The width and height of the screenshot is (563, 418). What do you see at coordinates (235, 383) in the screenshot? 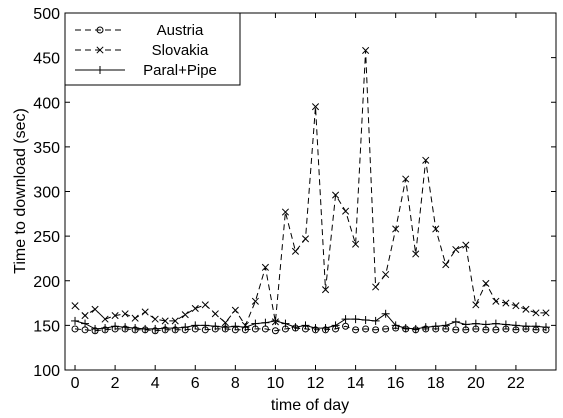
I see `x-tick-label: 8` at bounding box center [235, 383].